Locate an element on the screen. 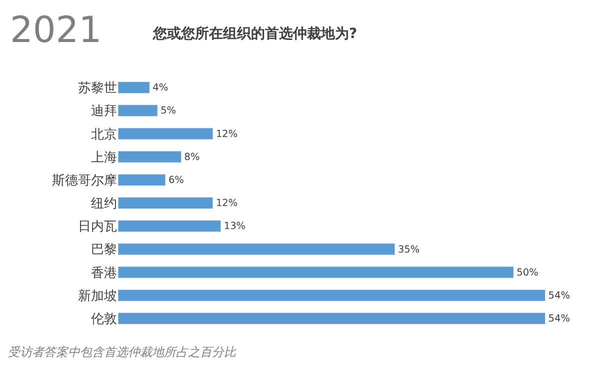 This screenshot has height=370, width=600. data-label: 4% is located at coordinates (160, 88).